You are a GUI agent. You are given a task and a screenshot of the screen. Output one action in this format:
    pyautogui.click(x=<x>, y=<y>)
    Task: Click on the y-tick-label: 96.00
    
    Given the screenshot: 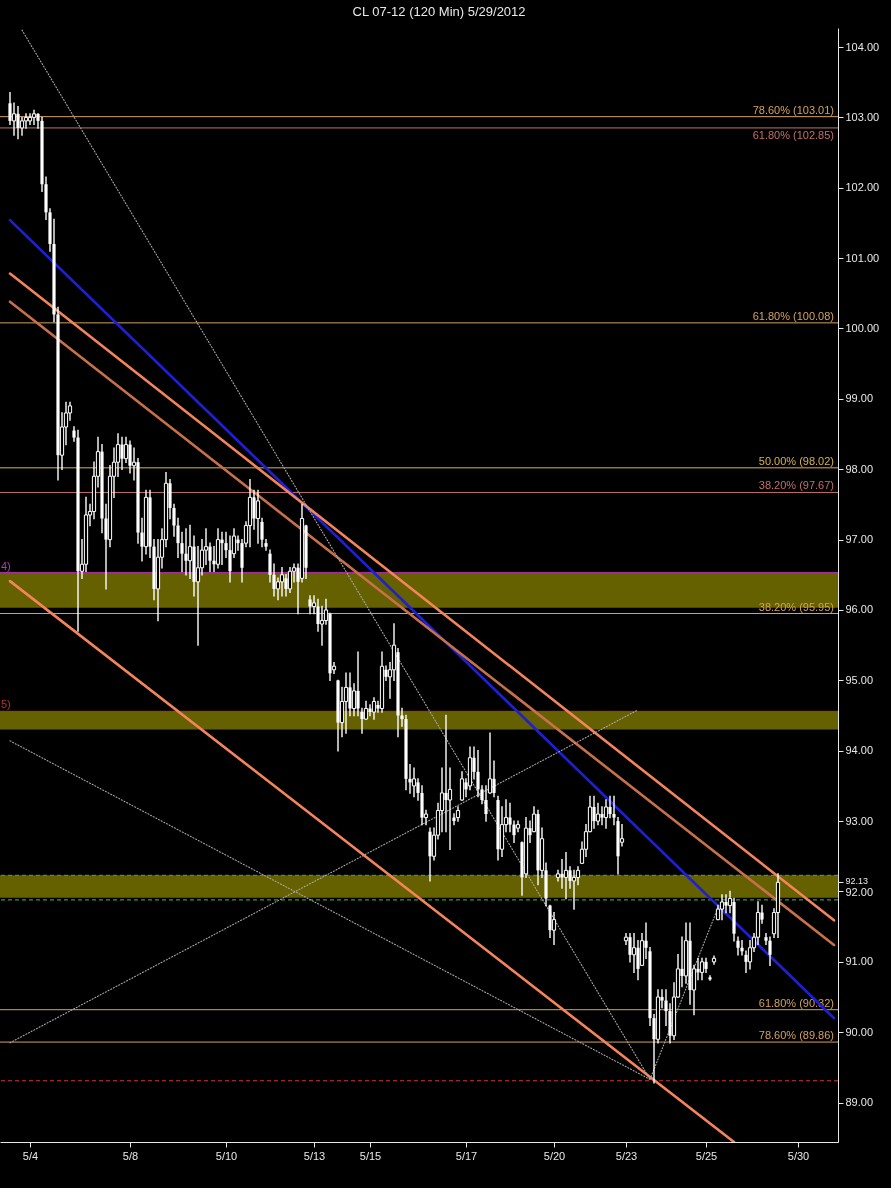 What is the action you would take?
    pyautogui.click(x=859, y=609)
    